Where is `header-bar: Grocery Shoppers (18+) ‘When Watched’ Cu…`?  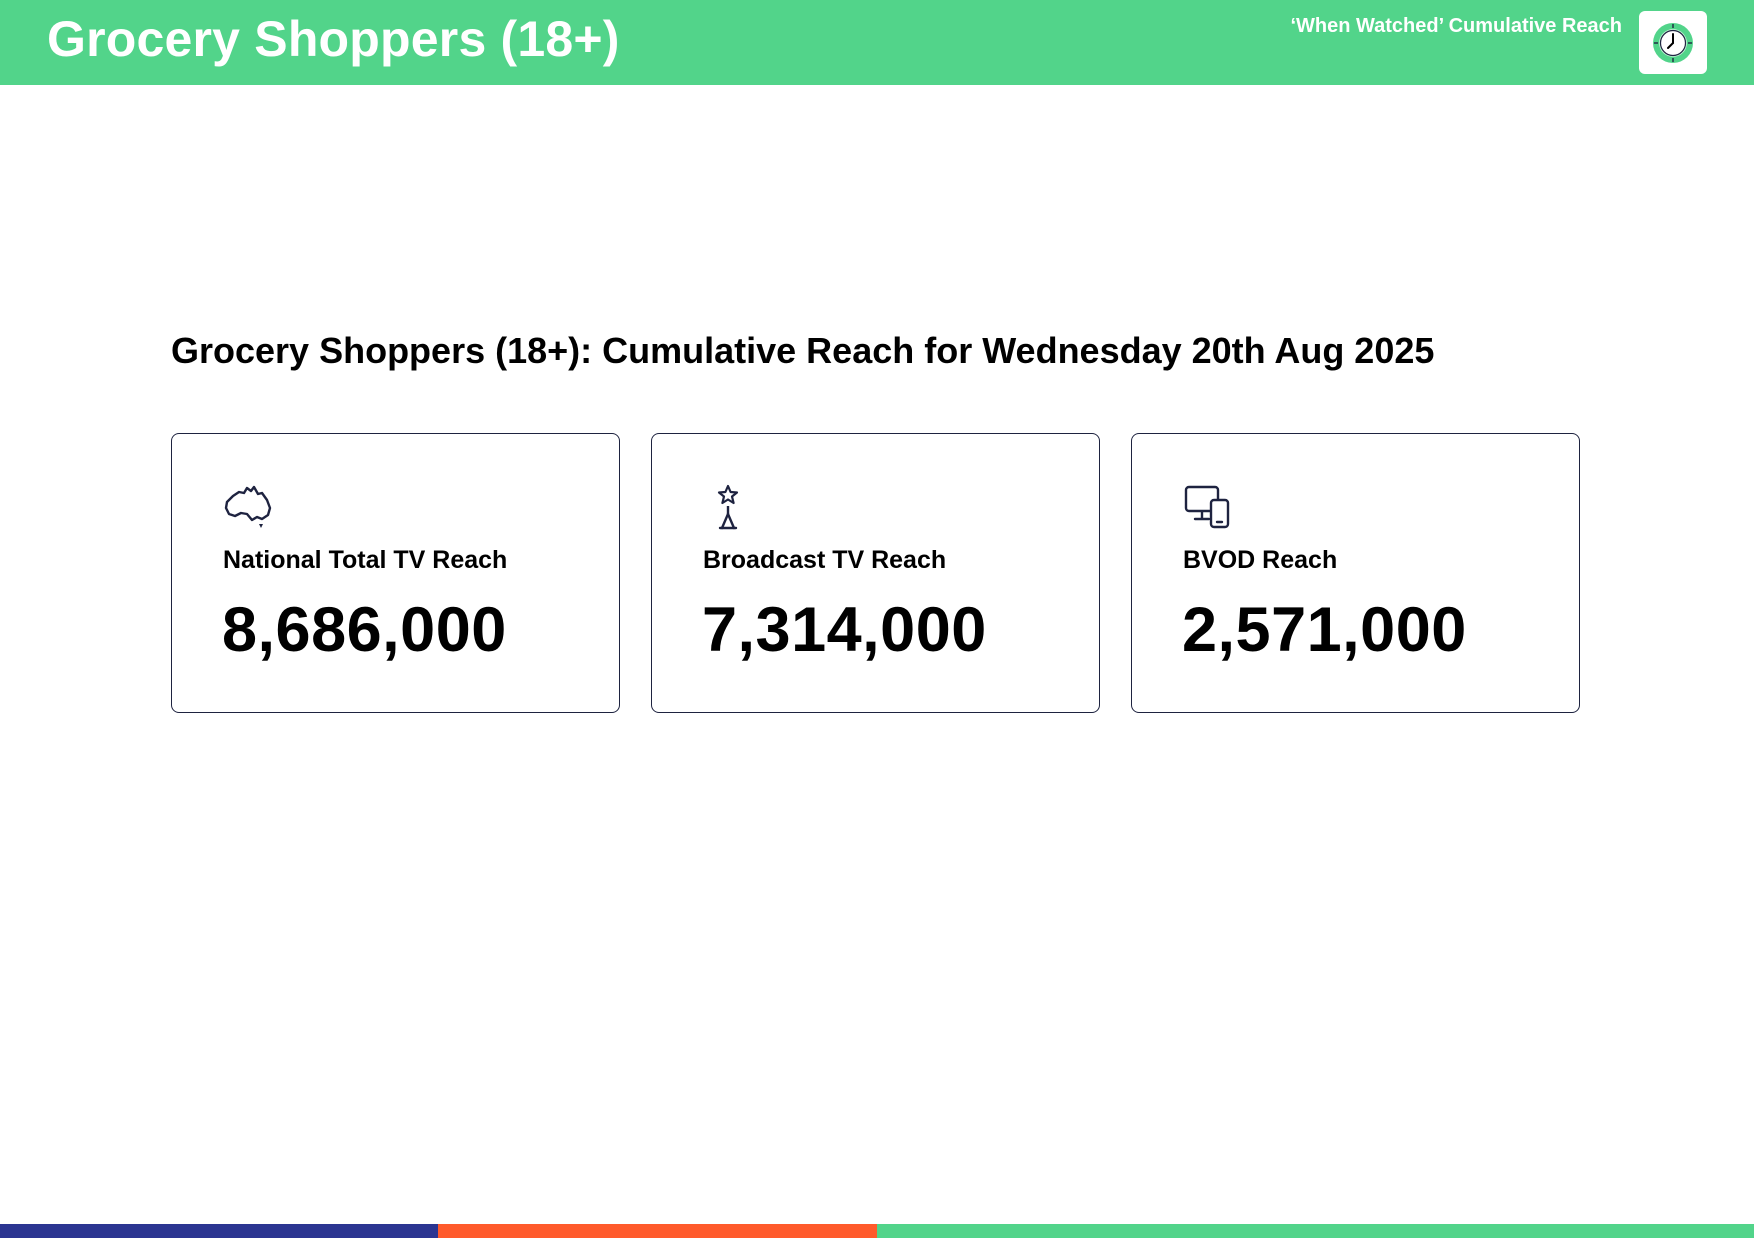 header-bar: Grocery Shoppers (18+) ‘When Watched’ Cu… is located at coordinates (877, 42).